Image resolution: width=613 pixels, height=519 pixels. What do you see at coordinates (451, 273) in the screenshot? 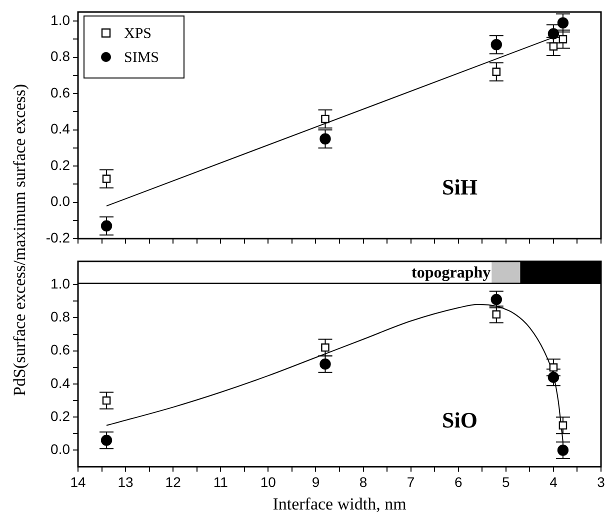
I see `band-label: topography` at bounding box center [451, 273].